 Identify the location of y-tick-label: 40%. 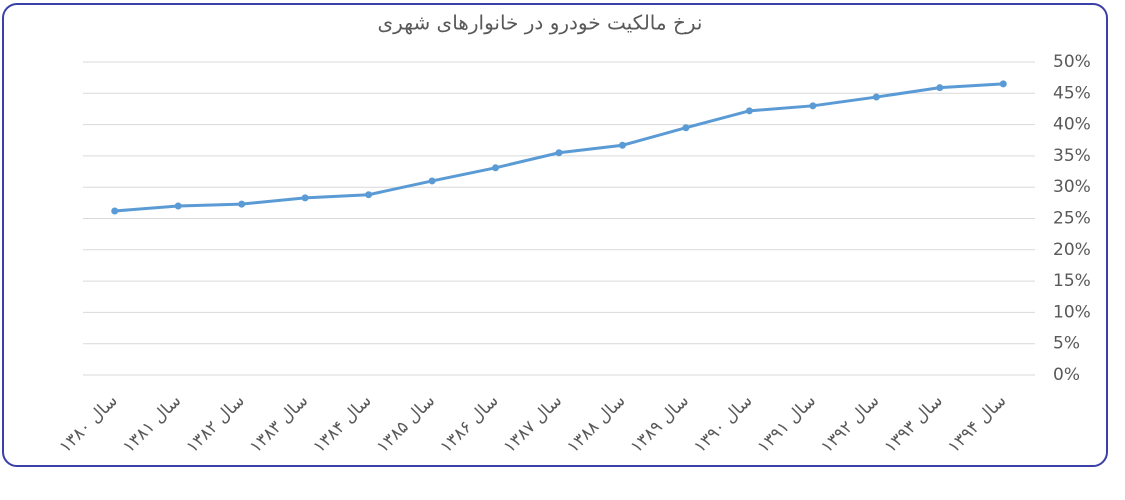
(1072, 125).